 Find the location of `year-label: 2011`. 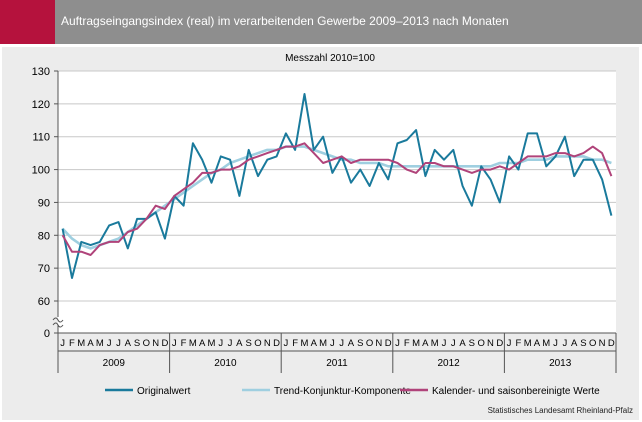

year-label: 2011 is located at coordinates (337, 363).